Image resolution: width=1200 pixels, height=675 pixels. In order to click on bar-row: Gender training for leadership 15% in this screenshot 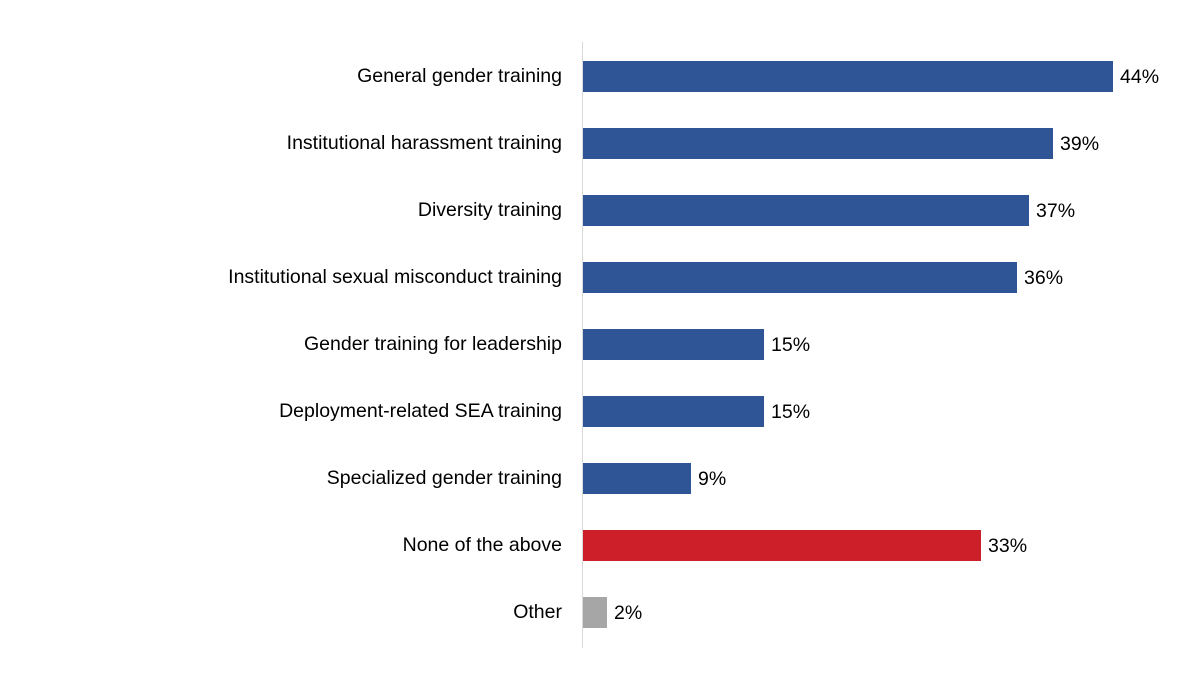, I will do `click(600, 344)`.